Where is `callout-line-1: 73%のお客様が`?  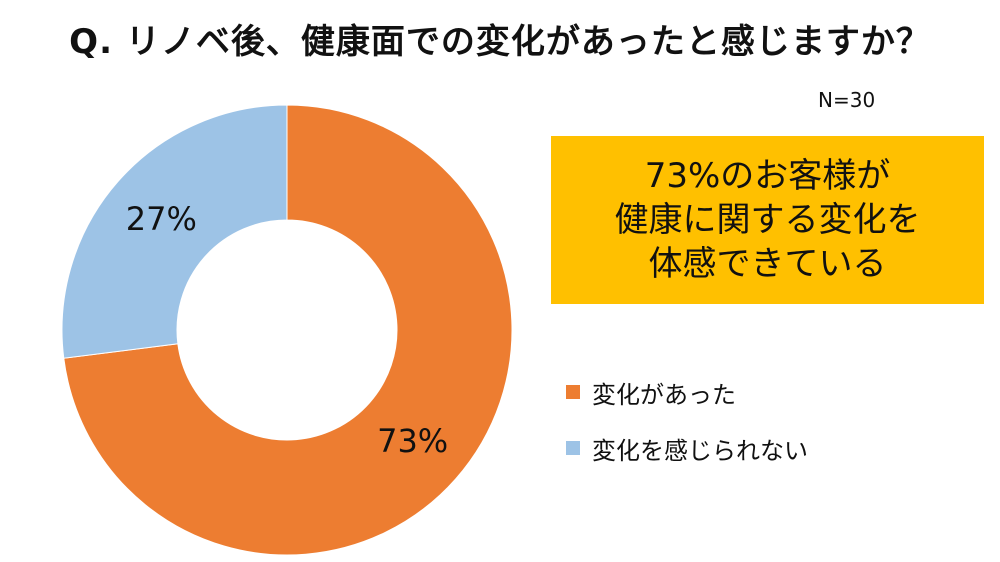 callout-line-1: 73%のお客様が is located at coordinates (767, 176).